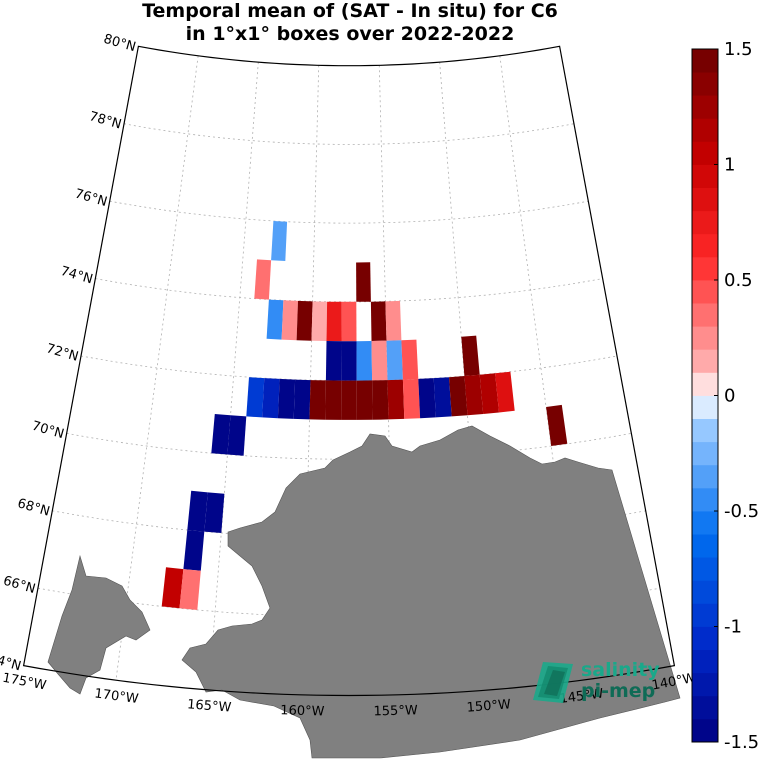 Image resolution: width=762 pixels, height=760 pixels. I want to click on pi-mep-logo: salinity pi-mep, so click(596, 681).